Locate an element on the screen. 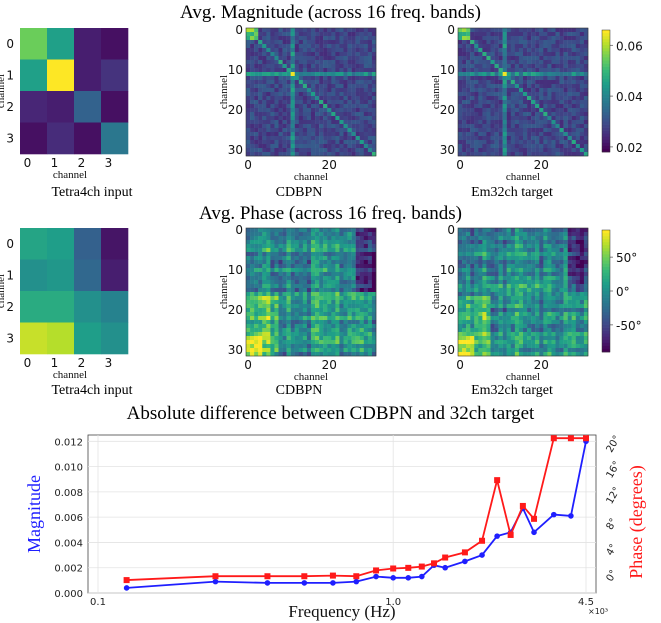 This screenshot has width=661, height=623. line-y2tick: 4° is located at coordinates (612, 549).